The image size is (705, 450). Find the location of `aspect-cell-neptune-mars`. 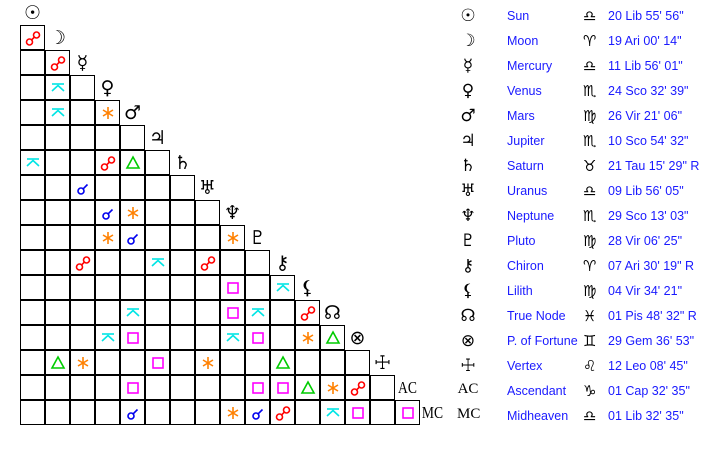

aspect-cell-neptune-mars is located at coordinates (132, 212).